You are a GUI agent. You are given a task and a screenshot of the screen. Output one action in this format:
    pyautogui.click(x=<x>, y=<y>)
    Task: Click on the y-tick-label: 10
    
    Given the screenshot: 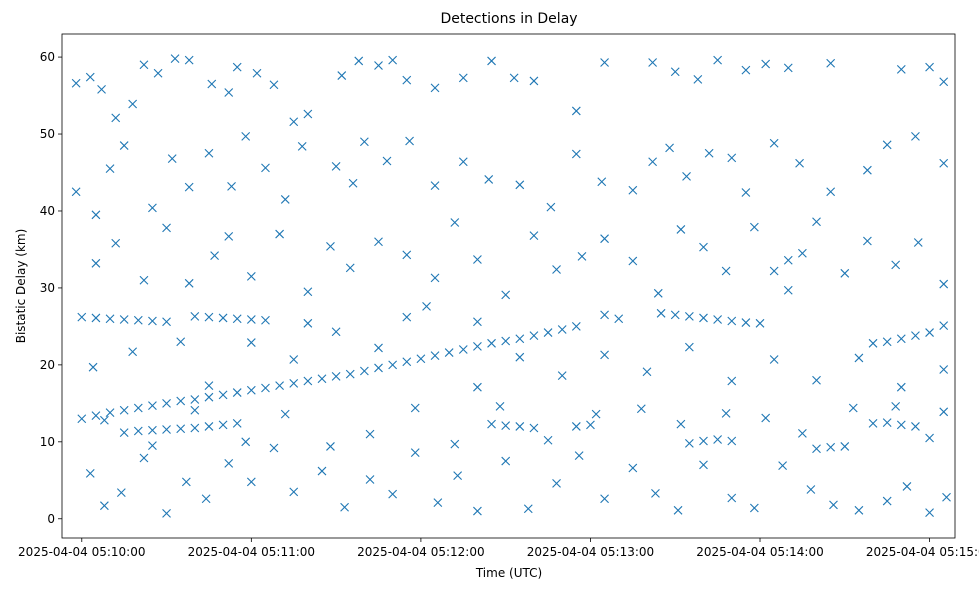 What is the action you would take?
    pyautogui.click(x=47, y=442)
    